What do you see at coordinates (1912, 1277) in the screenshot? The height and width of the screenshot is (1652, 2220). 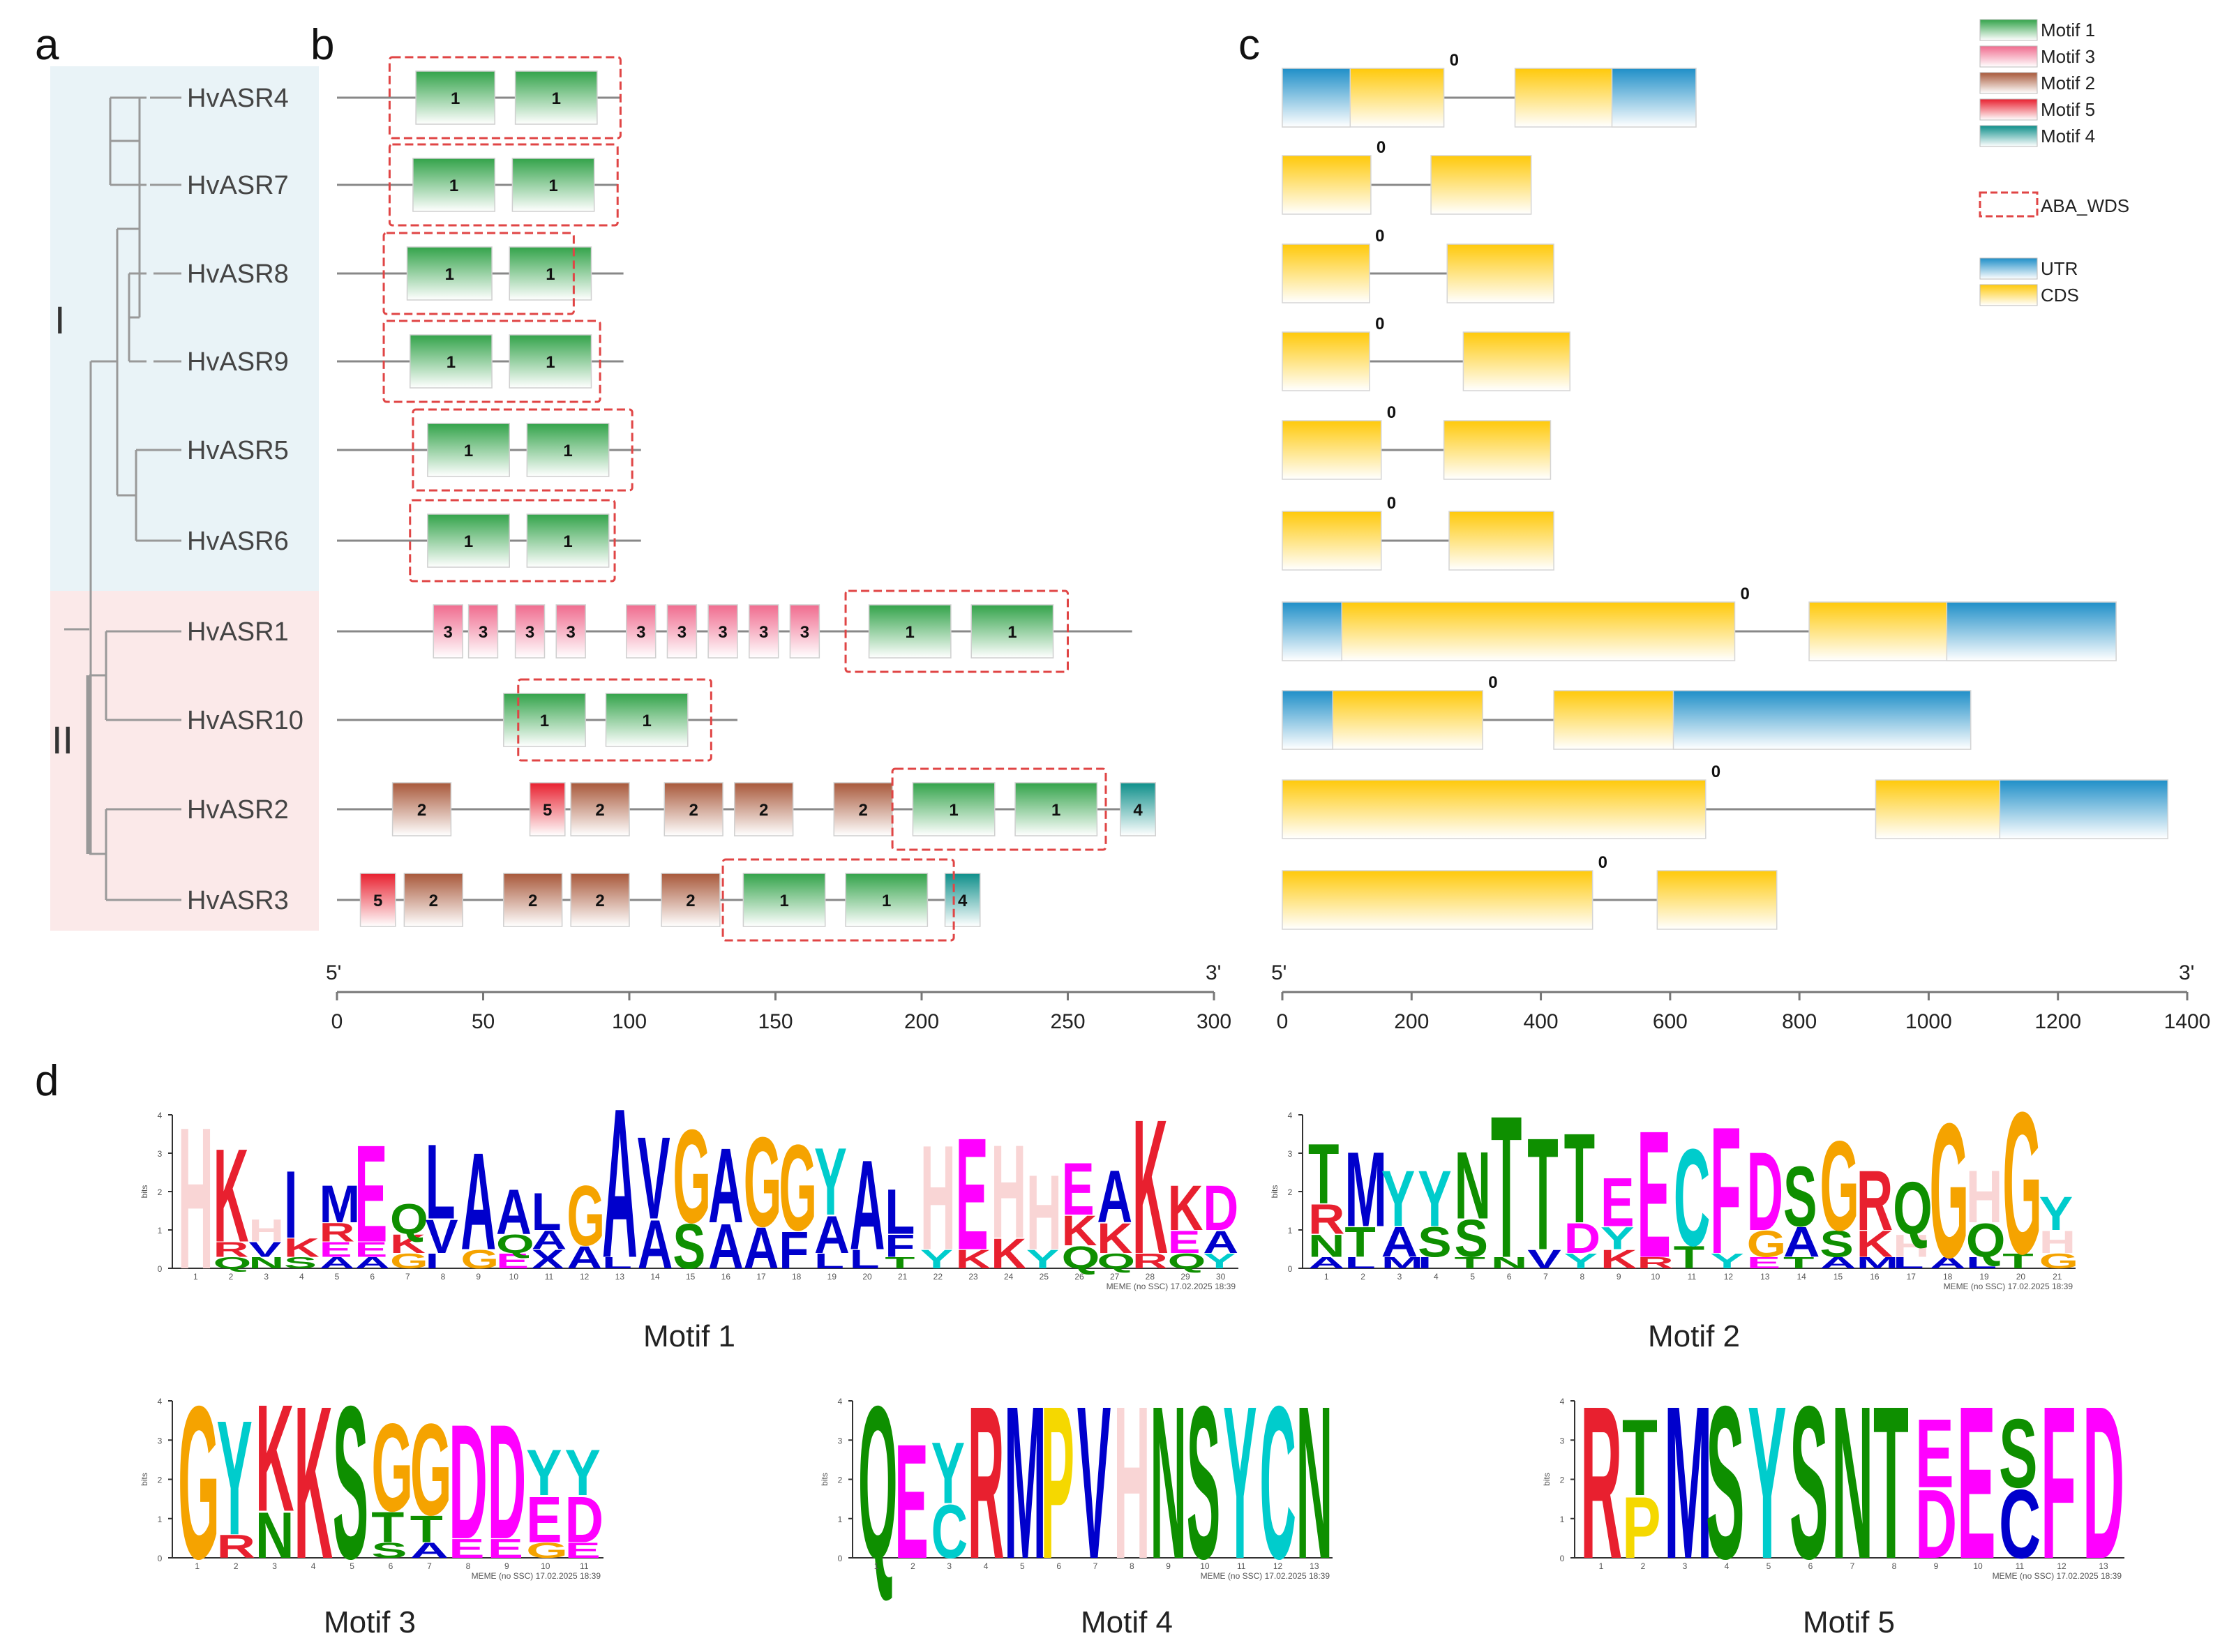 I see `logo-position-label: 17` at bounding box center [1912, 1277].